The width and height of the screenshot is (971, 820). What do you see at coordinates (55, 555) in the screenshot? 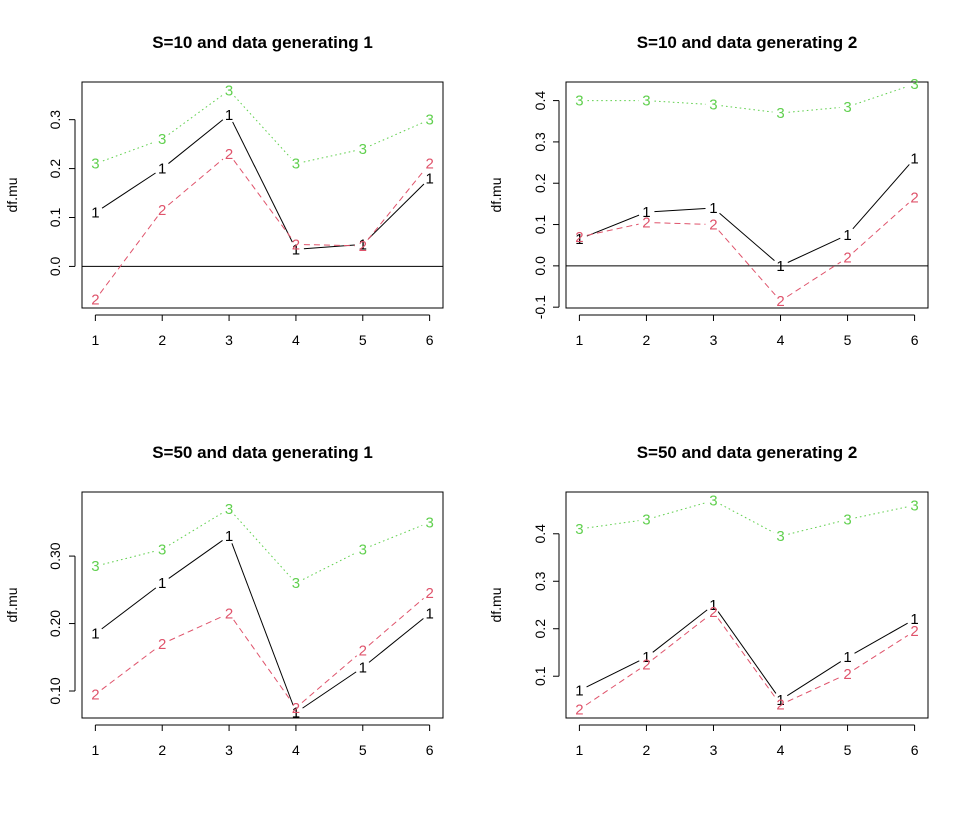
I see `y-tick-label: 0.30` at bounding box center [55, 555].